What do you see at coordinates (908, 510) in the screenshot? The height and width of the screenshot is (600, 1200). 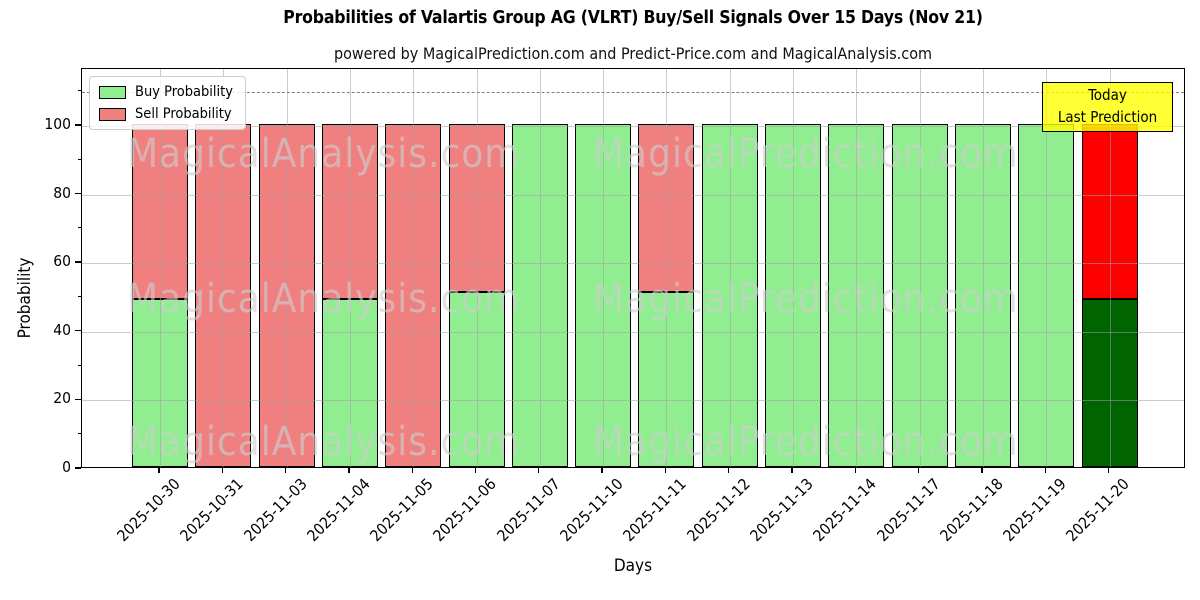 I see `x-tick-label: 2025-11-17` at bounding box center [908, 510].